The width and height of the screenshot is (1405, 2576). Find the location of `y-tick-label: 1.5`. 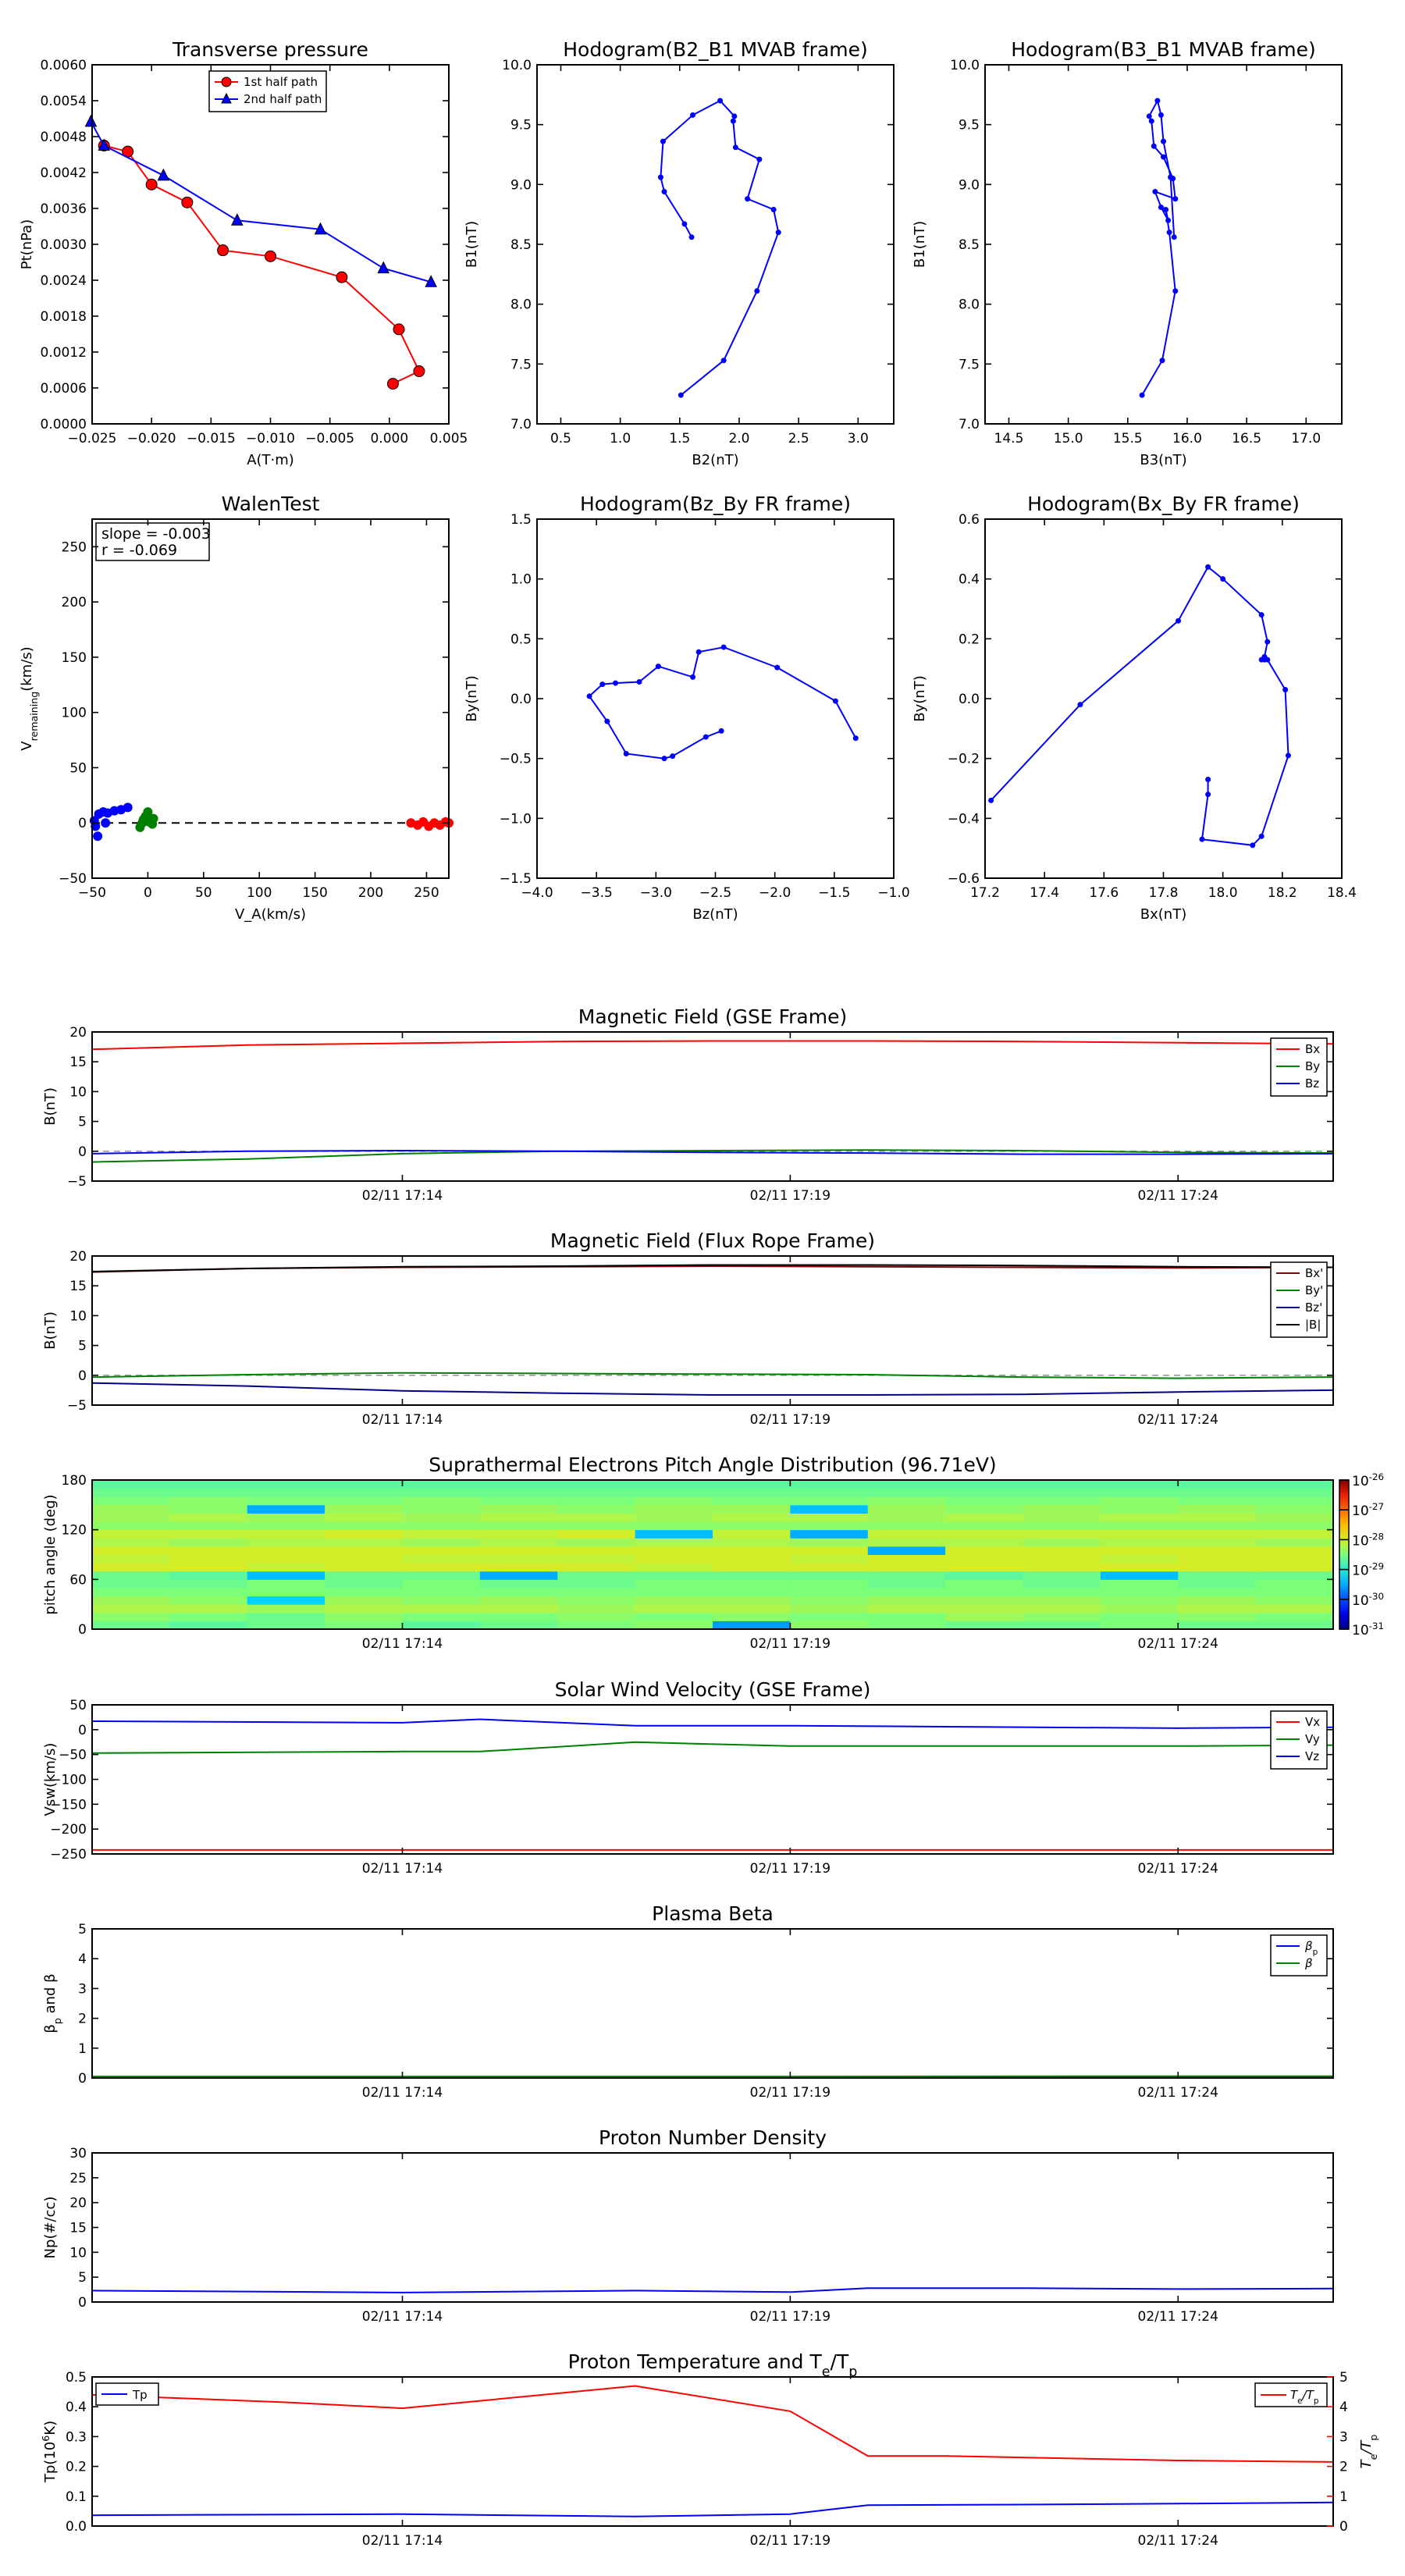

y-tick-label: 1.5 is located at coordinates (521, 520).